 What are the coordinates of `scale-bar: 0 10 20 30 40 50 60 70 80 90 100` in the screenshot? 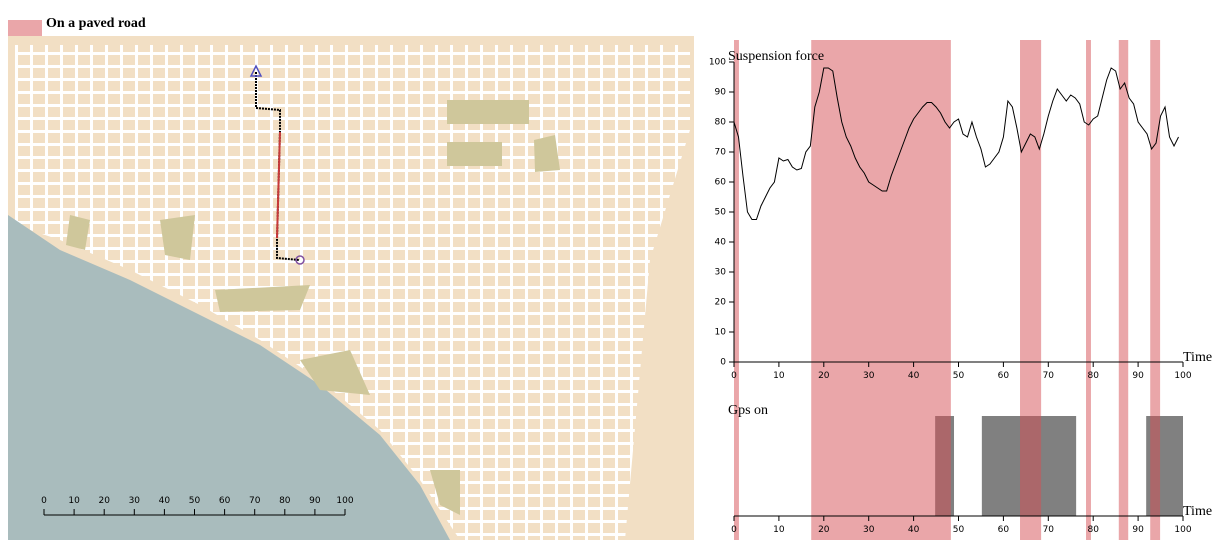 It's located at (197, 506).